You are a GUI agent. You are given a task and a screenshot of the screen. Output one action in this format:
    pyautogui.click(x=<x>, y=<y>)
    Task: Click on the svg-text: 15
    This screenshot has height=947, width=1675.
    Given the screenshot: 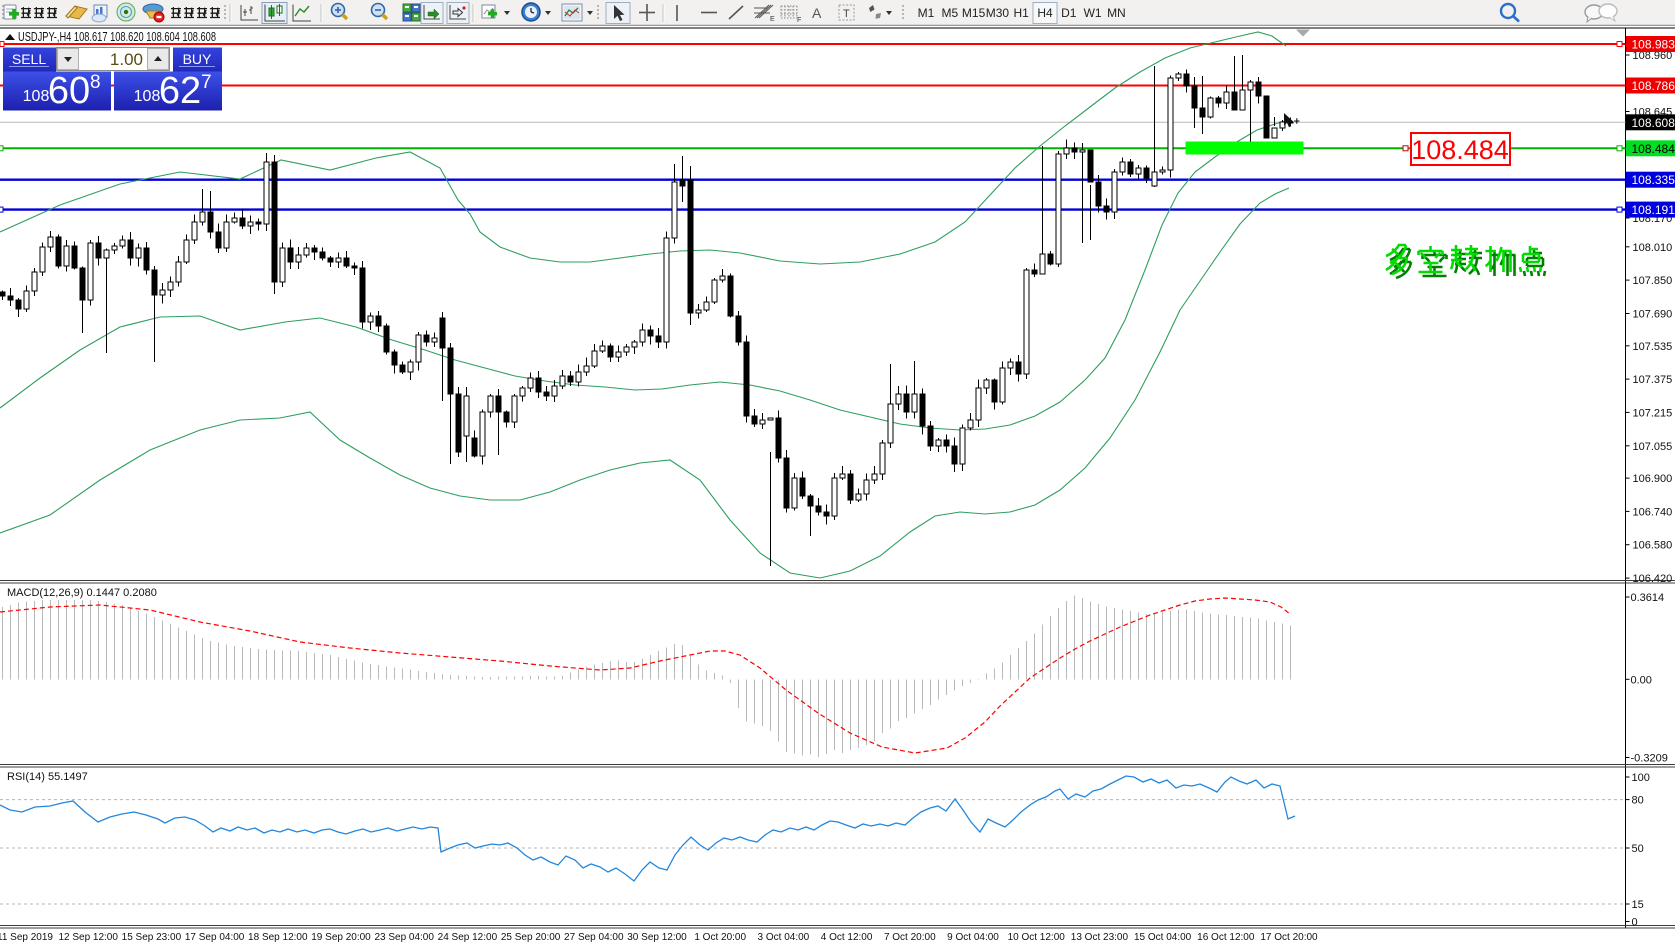 What is the action you would take?
    pyautogui.click(x=1638, y=905)
    